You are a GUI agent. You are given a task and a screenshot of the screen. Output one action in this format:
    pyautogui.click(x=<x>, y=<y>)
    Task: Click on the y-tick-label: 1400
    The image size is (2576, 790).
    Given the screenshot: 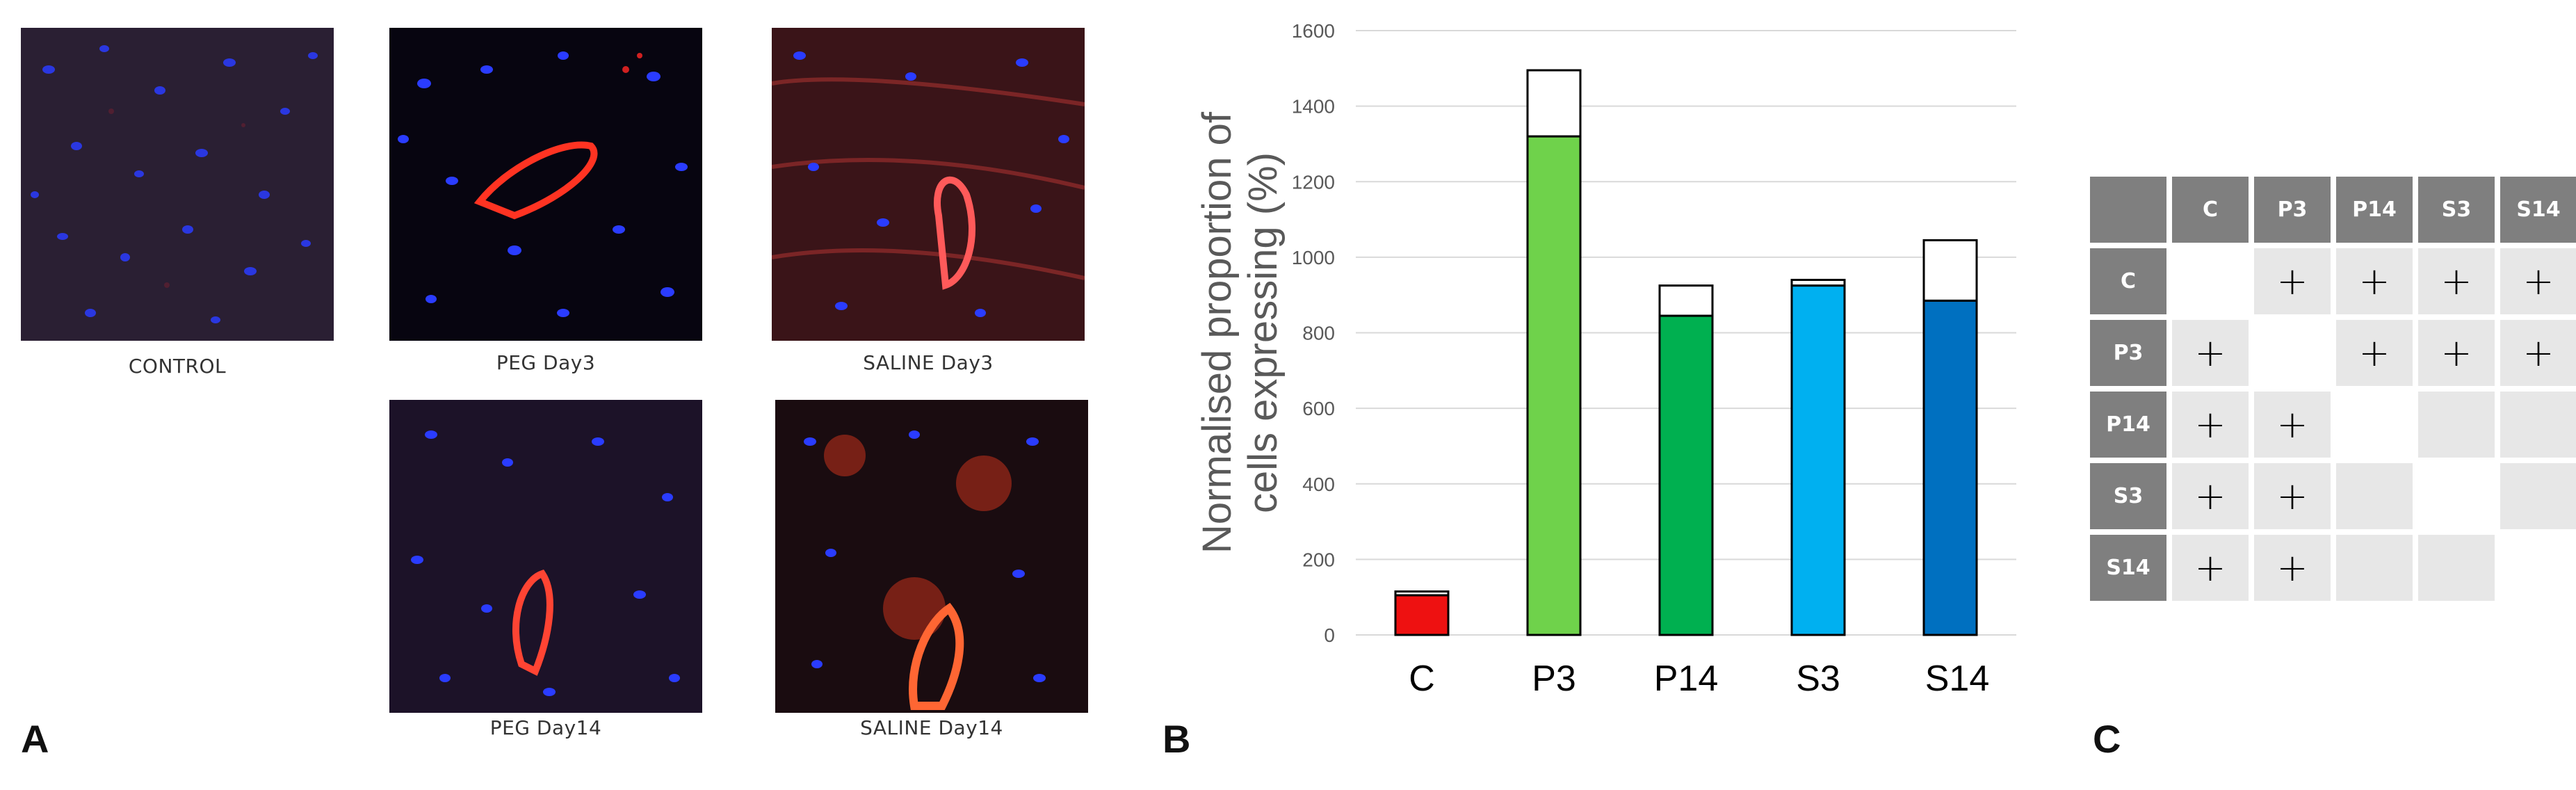 What is the action you would take?
    pyautogui.click(x=1313, y=107)
    